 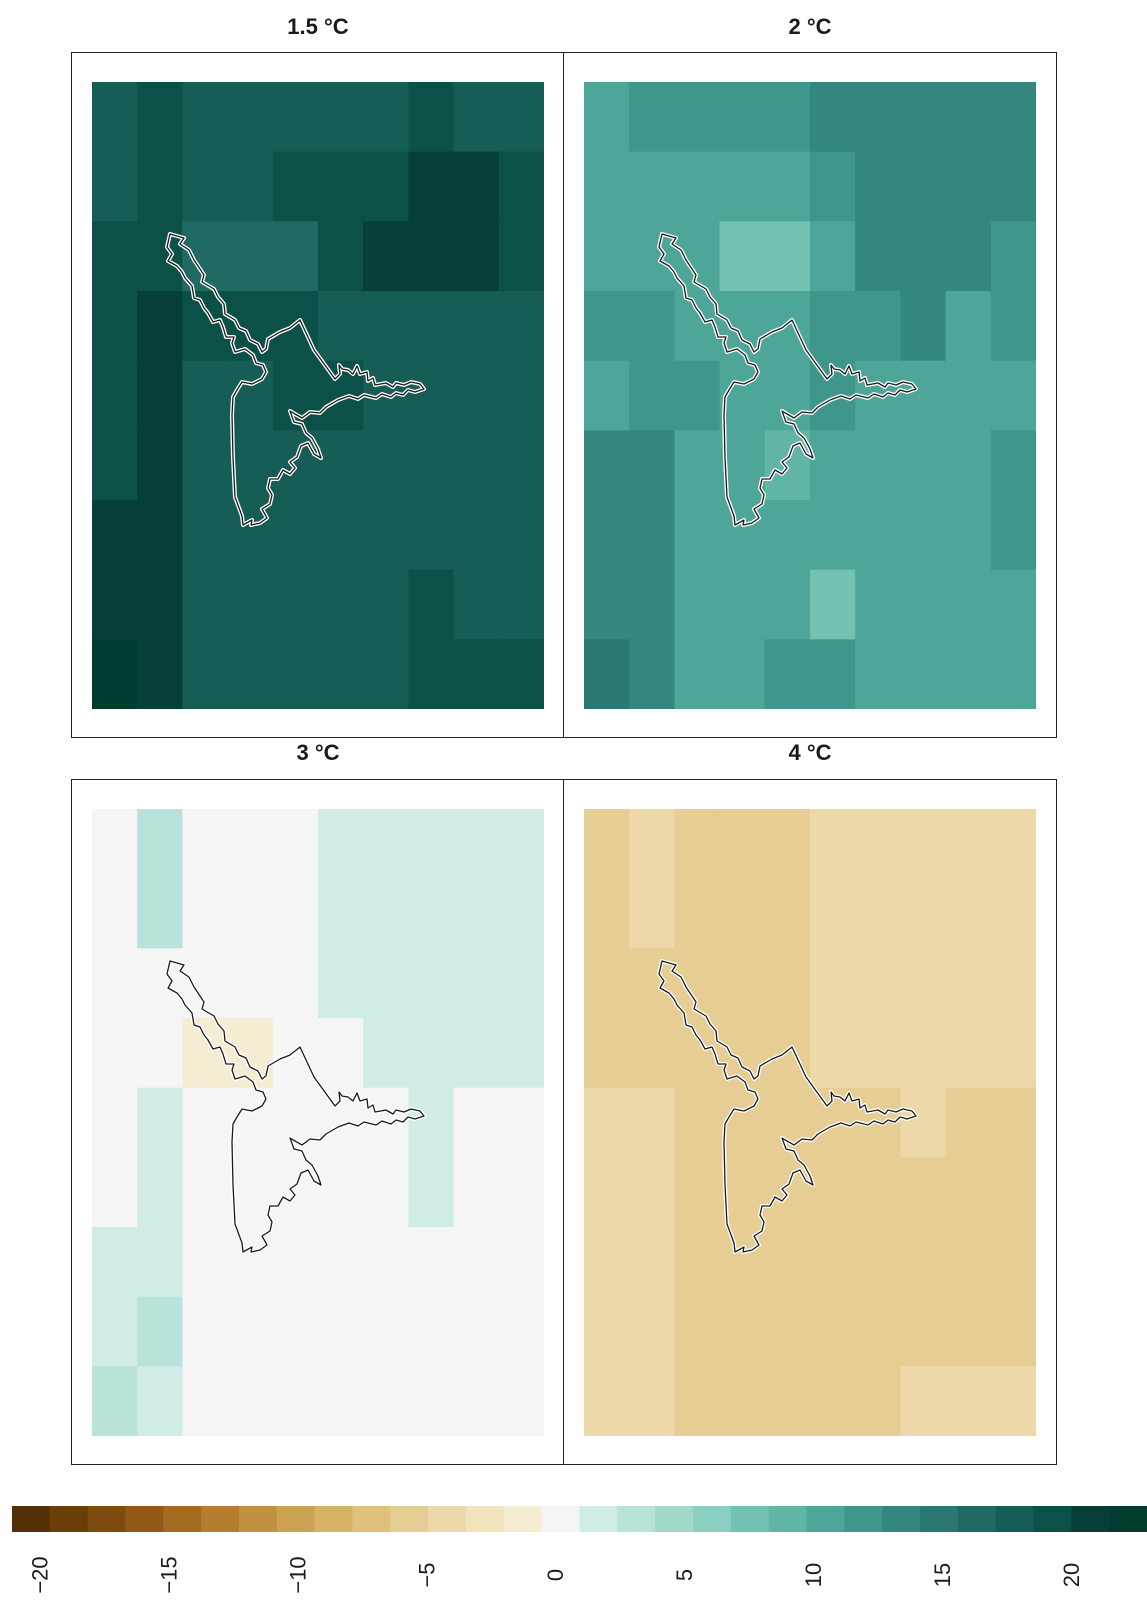 I want to click on color-scale-tick-label: −15, so click(x=169, y=1575).